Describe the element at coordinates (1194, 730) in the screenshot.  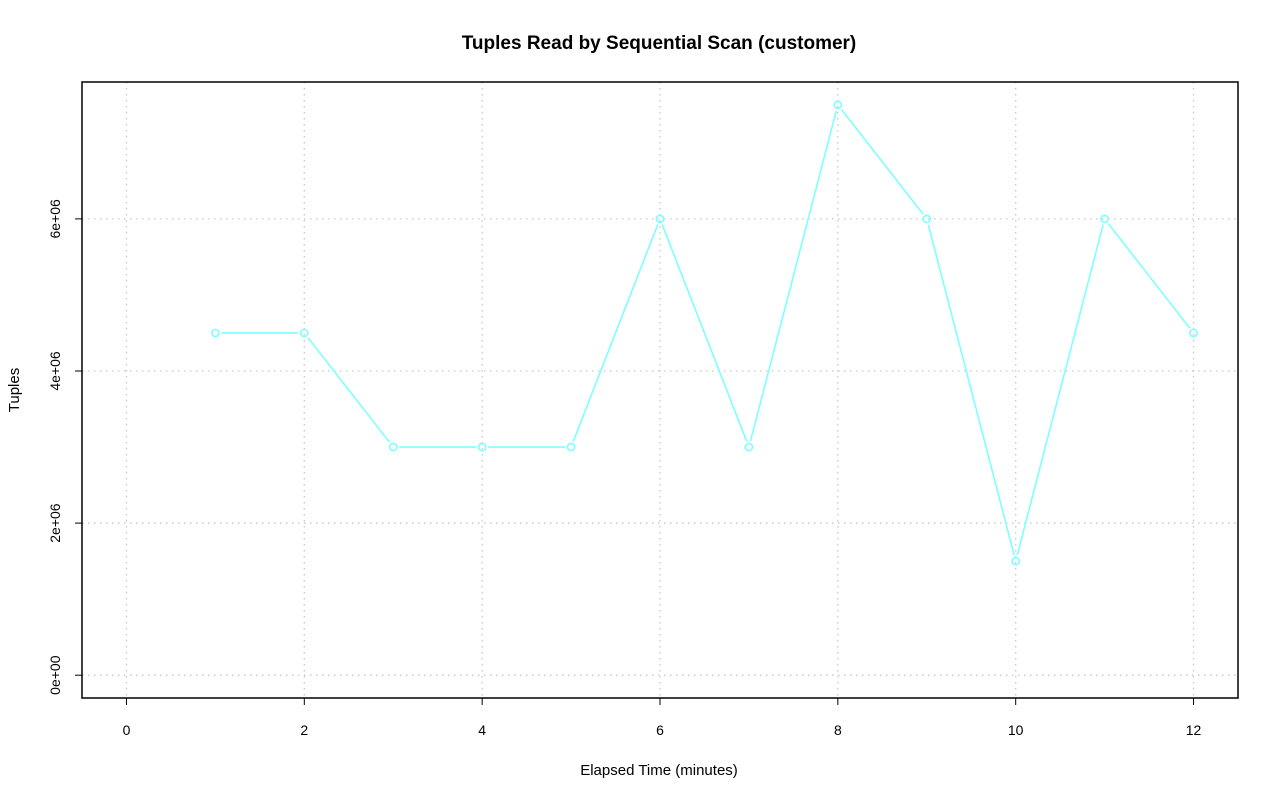
I see `x-tick-label: 12` at that location.